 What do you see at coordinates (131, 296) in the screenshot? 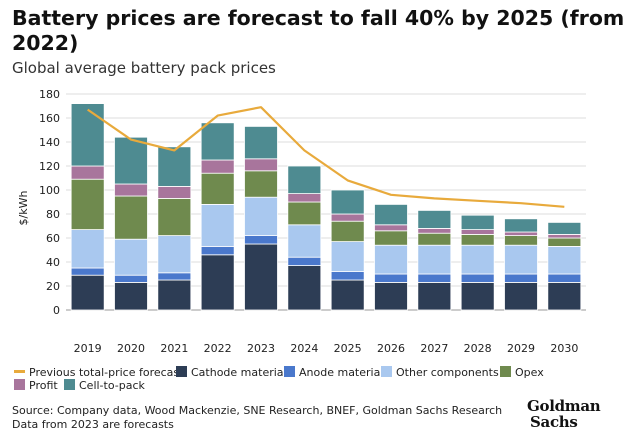
I see `bar-segment-cathode-material-2020` at bounding box center [131, 296].